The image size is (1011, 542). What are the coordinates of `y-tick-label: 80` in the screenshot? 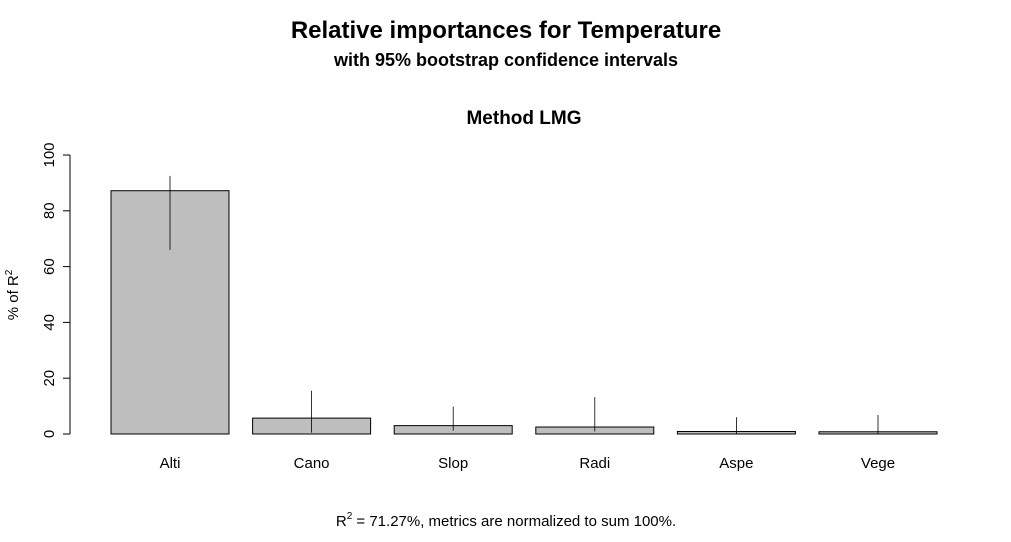 It's located at (49, 210).